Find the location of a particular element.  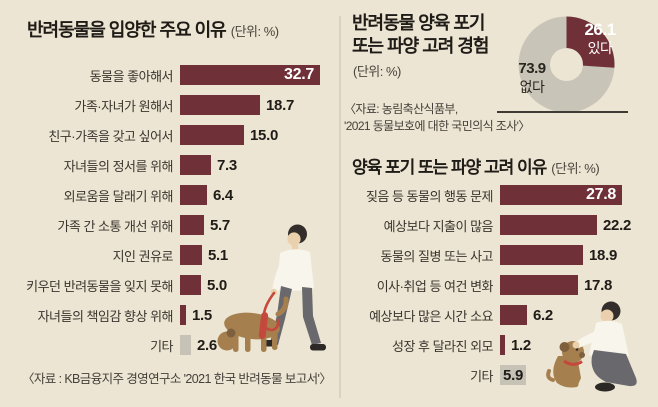

bar-row: 성장 후 달라진 외모 1.2 is located at coordinates (487, 345).